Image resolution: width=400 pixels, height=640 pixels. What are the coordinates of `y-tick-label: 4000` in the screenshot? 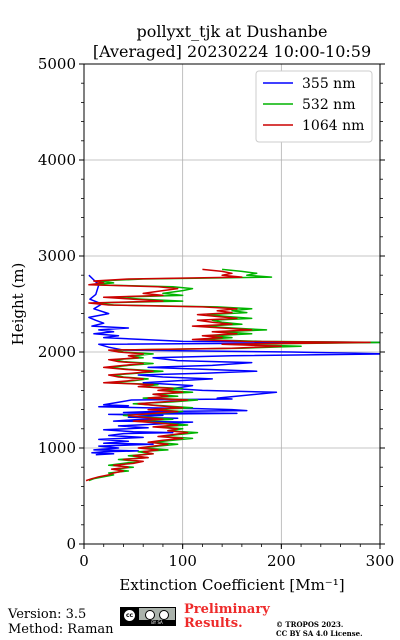 It's located at (57, 160).